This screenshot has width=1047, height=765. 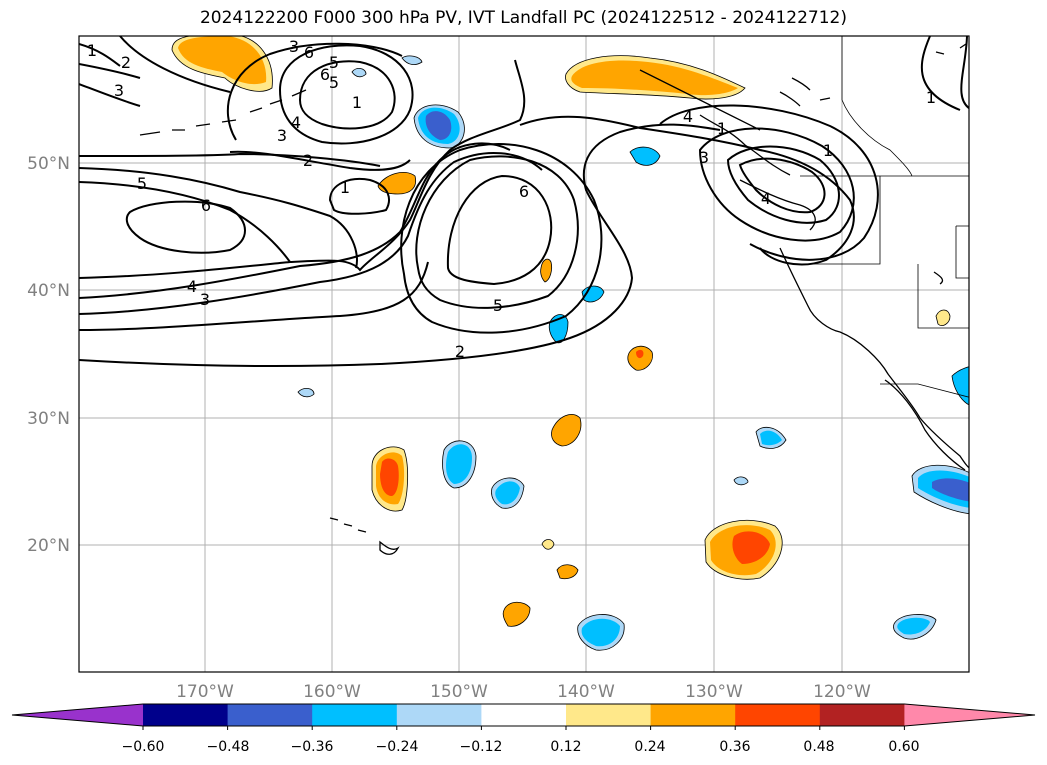 What do you see at coordinates (77, 715) in the screenshot?
I see `colorbar-extend-low` at bounding box center [77, 715].